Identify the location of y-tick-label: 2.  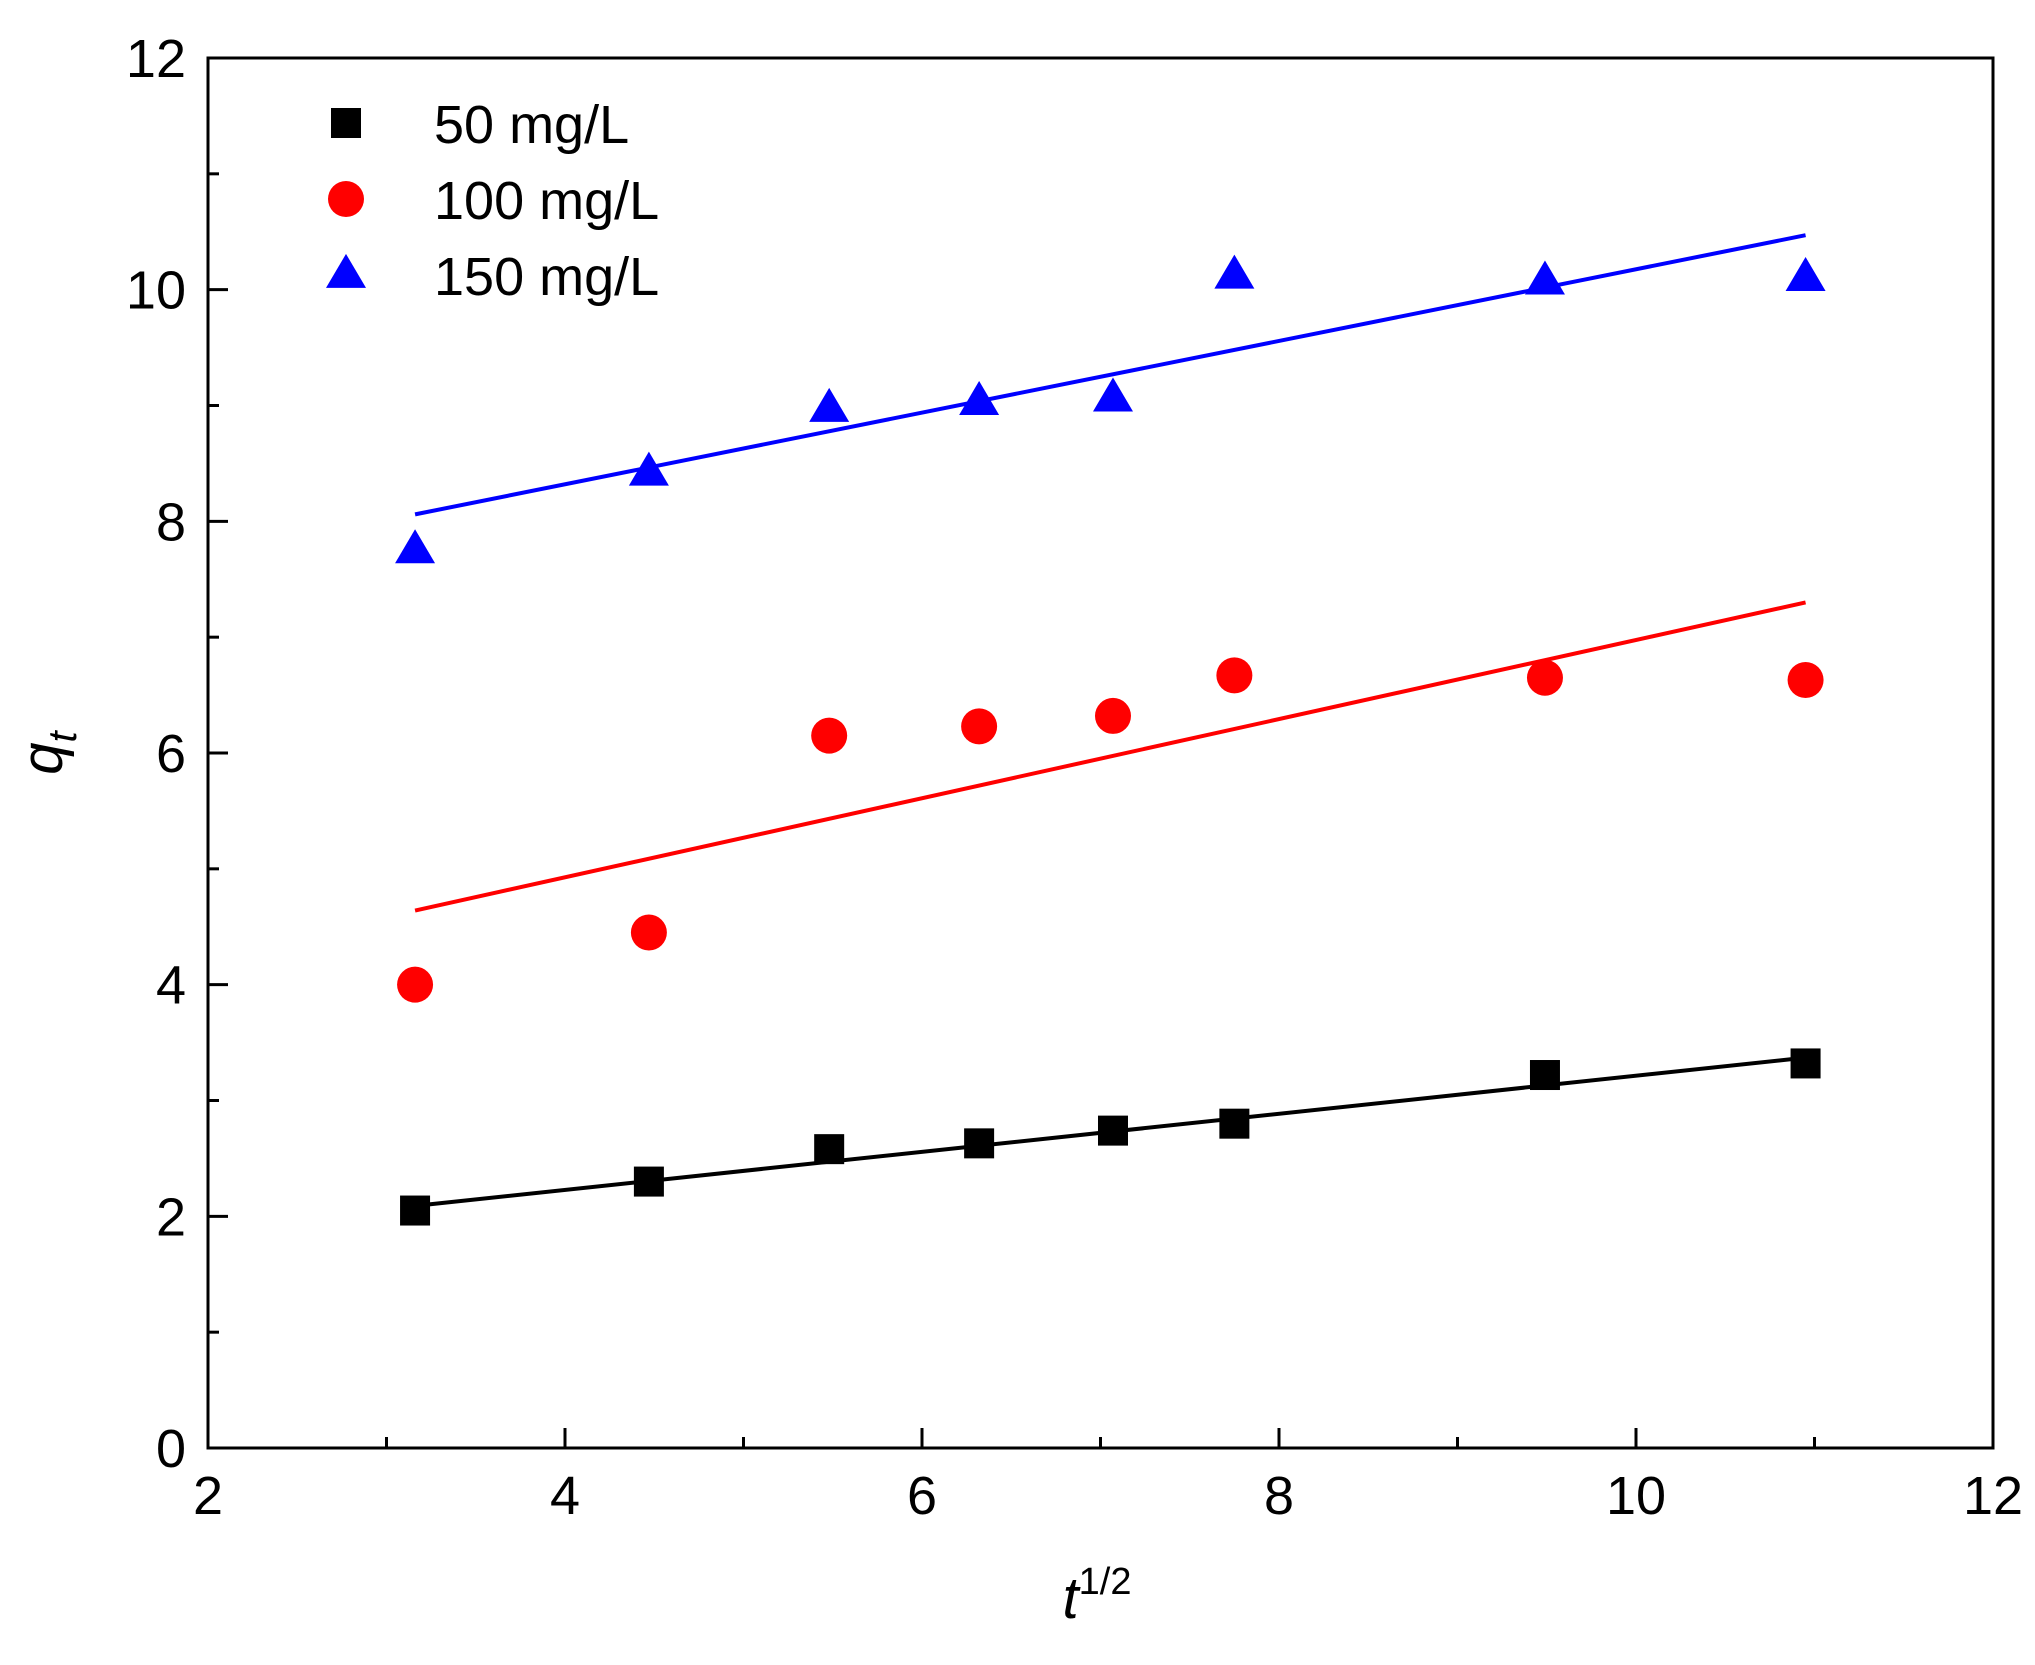
(171, 1217).